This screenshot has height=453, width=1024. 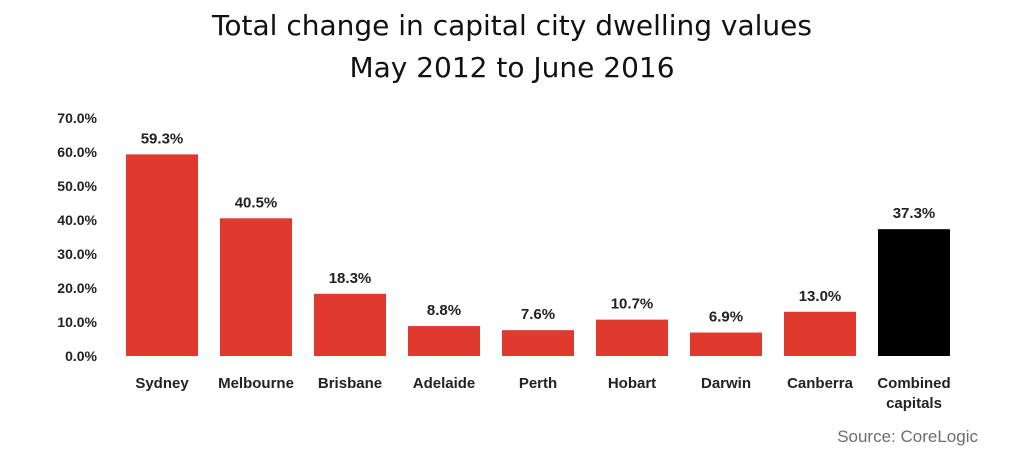 What do you see at coordinates (77, 288) in the screenshot?
I see `y-tick-label: 20.0%` at bounding box center [77, 288].